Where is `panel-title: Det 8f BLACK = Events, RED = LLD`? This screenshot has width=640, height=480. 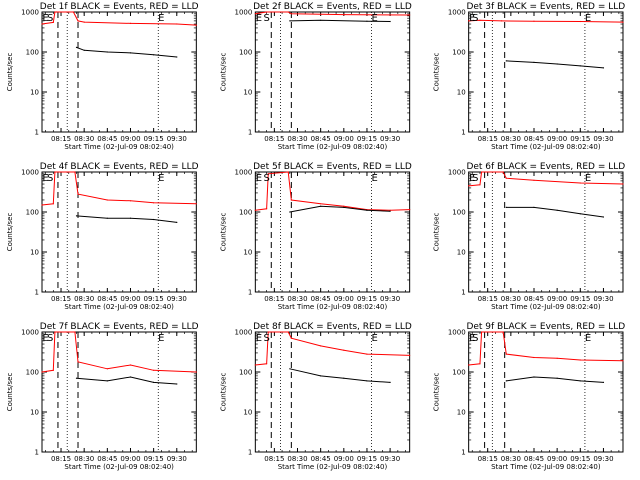 panel-title: Det 8f BLACK = Events, RED = LLD is located at coordinates (332, 327).